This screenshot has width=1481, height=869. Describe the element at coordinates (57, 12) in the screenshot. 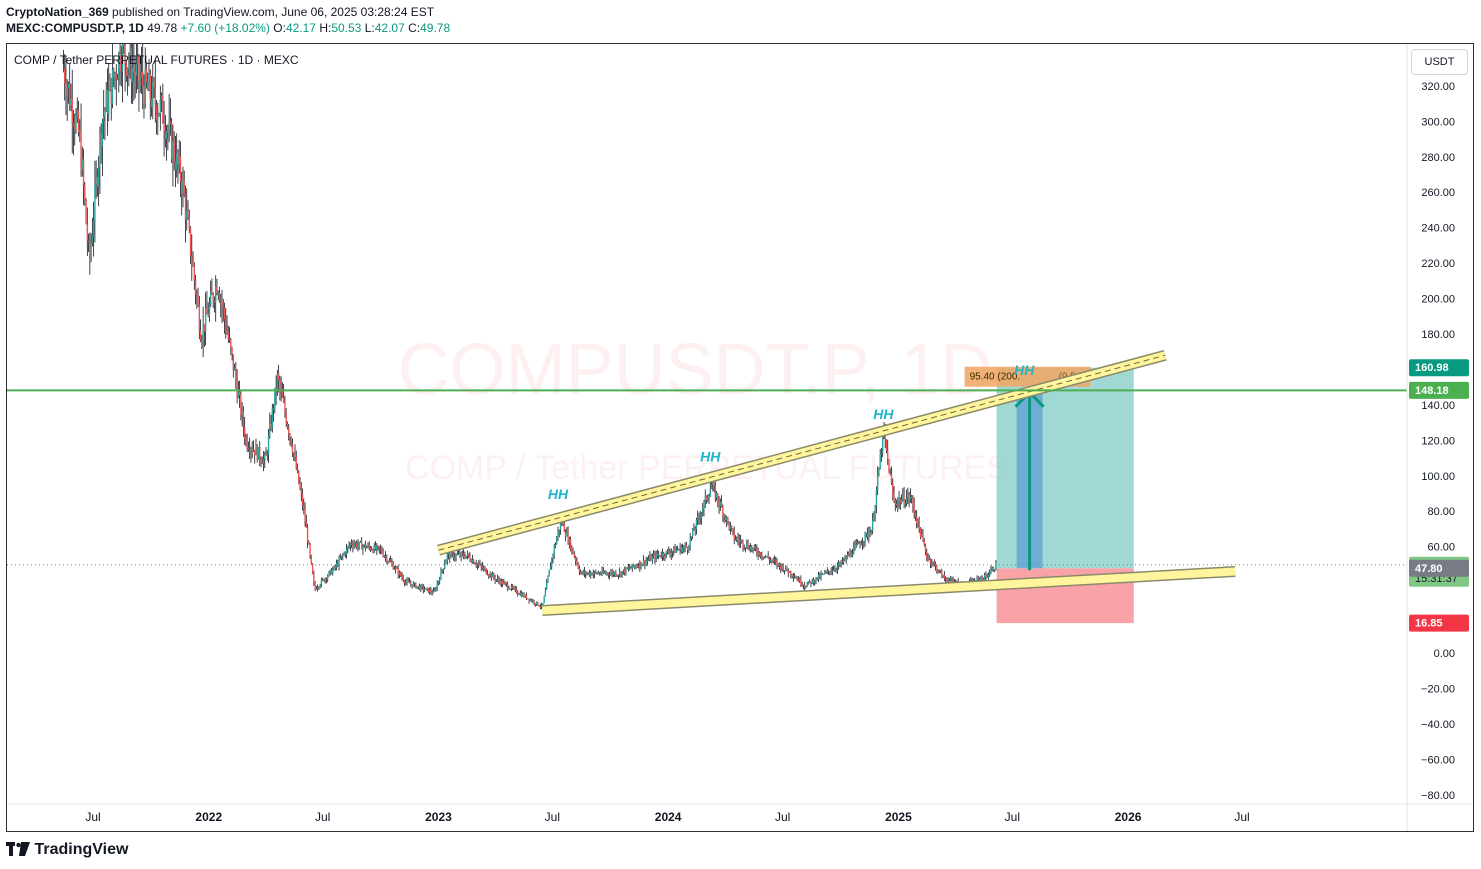

I see `publisher-name: CryptoNation_369` at that location.